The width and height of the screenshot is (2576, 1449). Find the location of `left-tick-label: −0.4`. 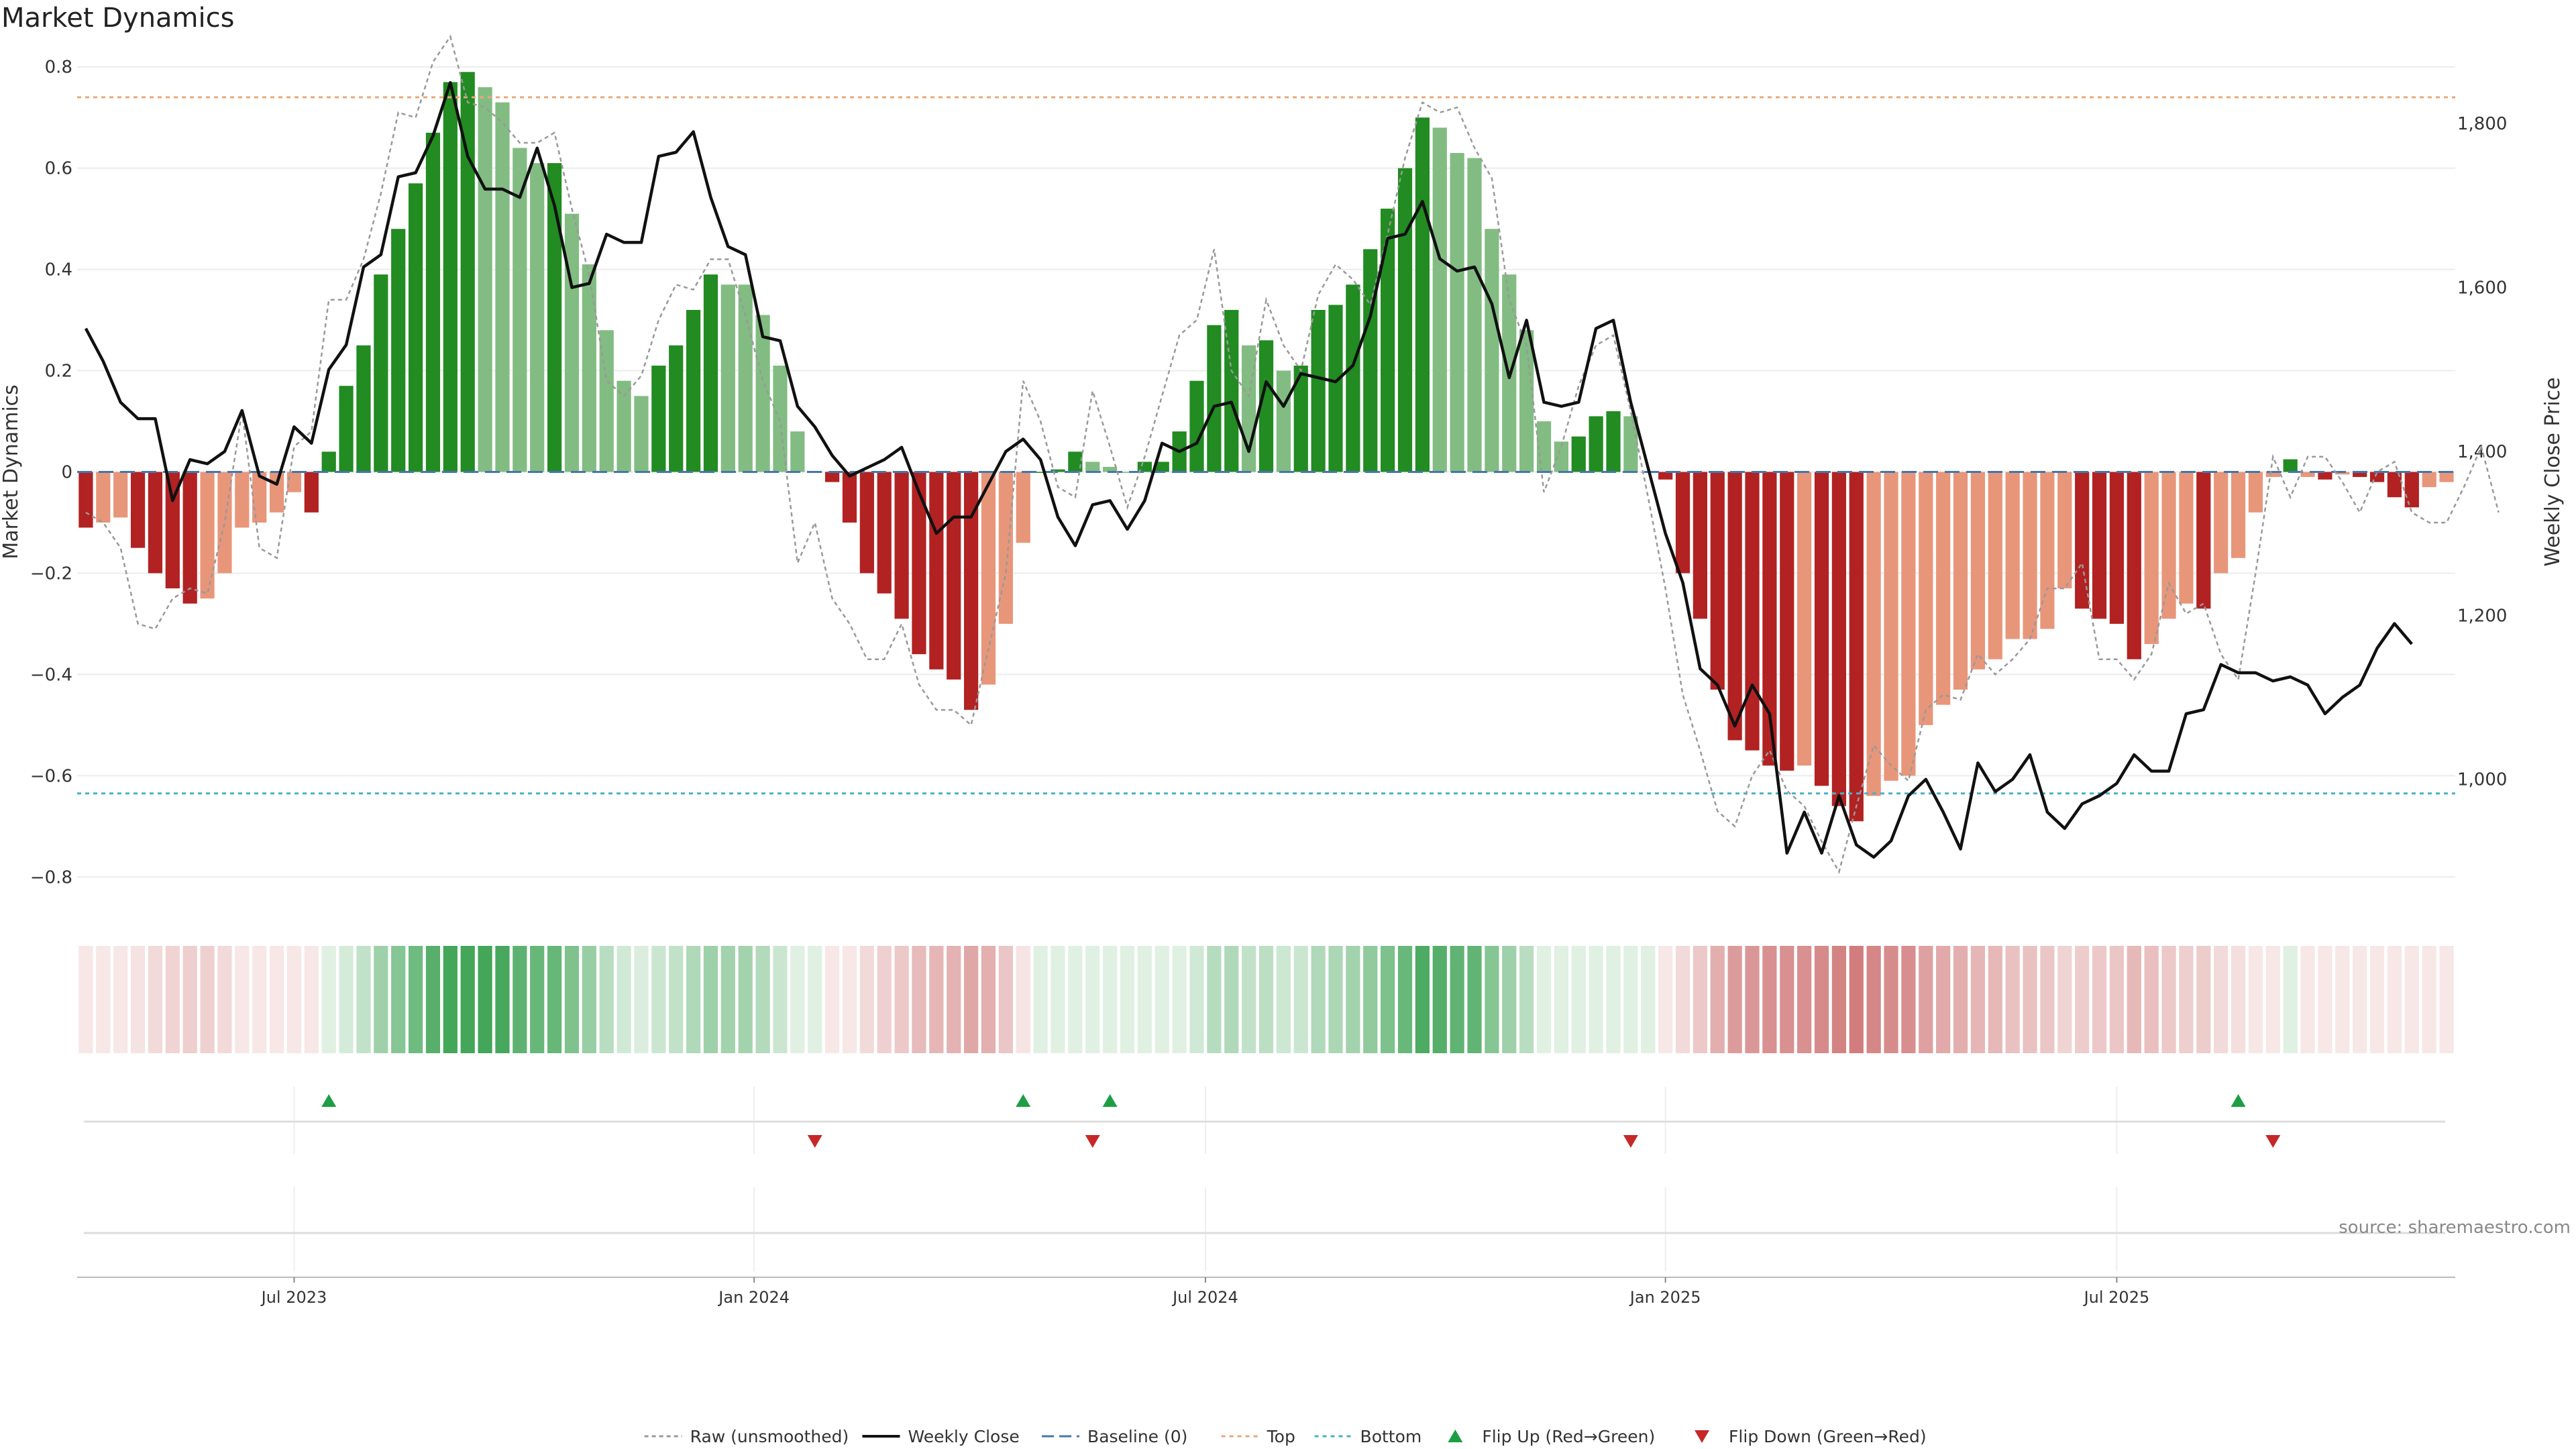

left-tick-label: −0.4 is located at coordinates (51, 675).